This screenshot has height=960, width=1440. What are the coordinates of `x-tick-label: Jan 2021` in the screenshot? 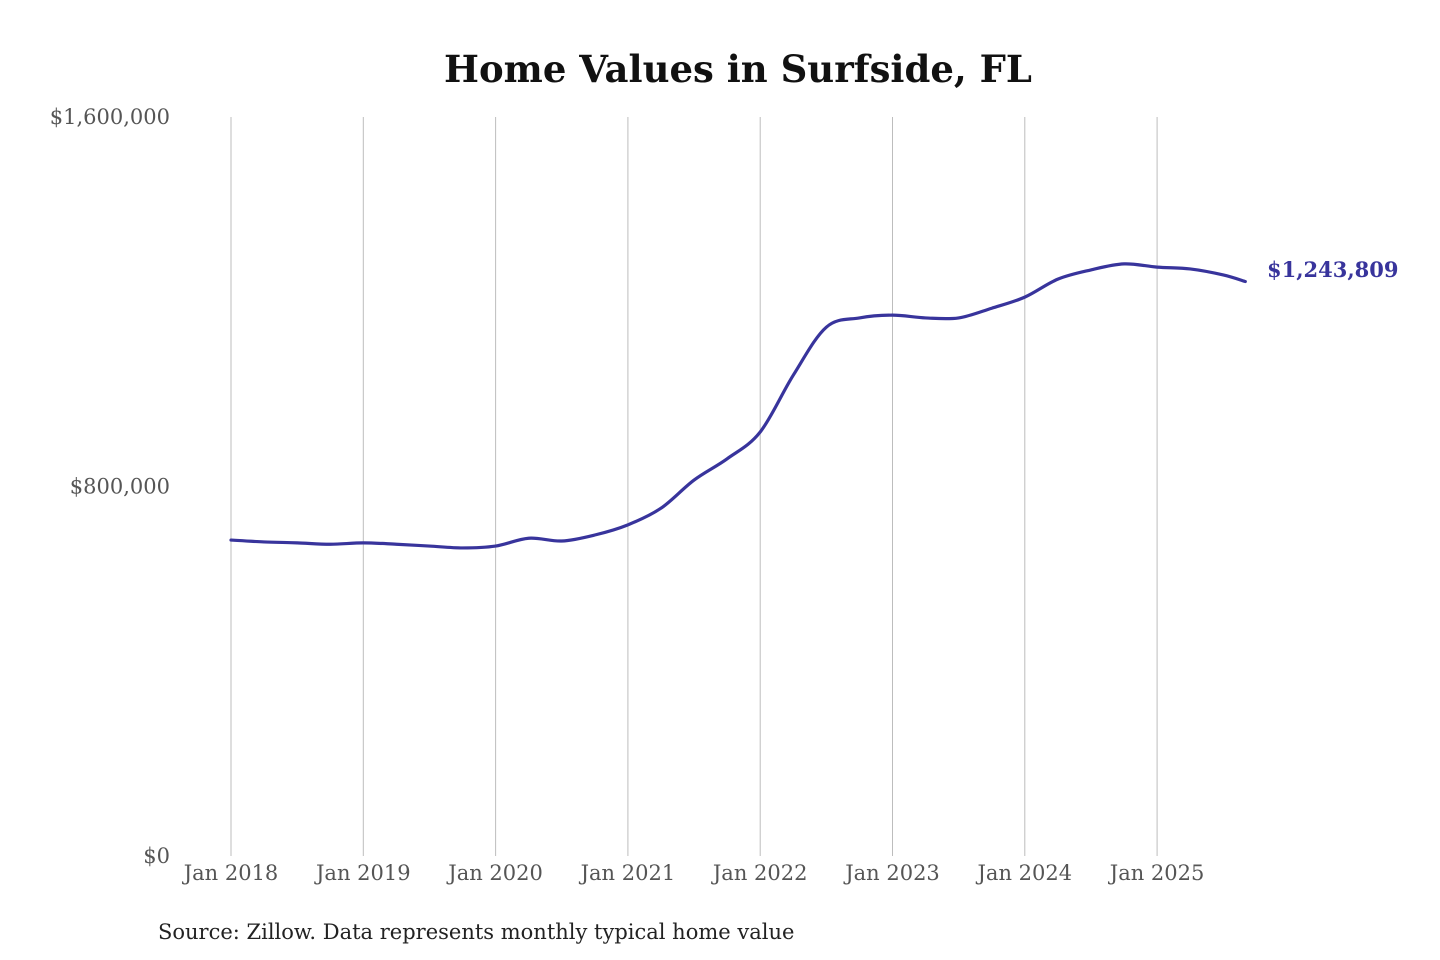 It's located at (627, 873).